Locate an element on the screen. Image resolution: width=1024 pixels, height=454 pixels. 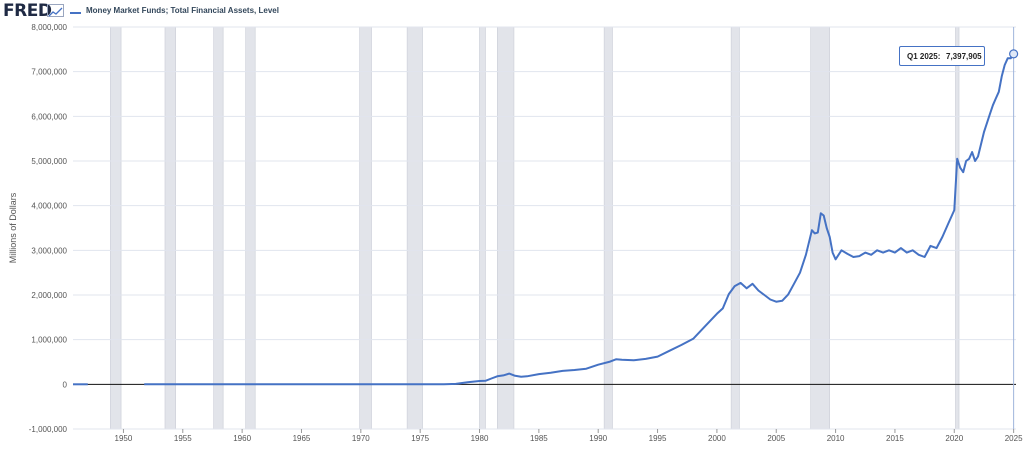
x-tick-label: 1990 is located at coordinates (598, 438).